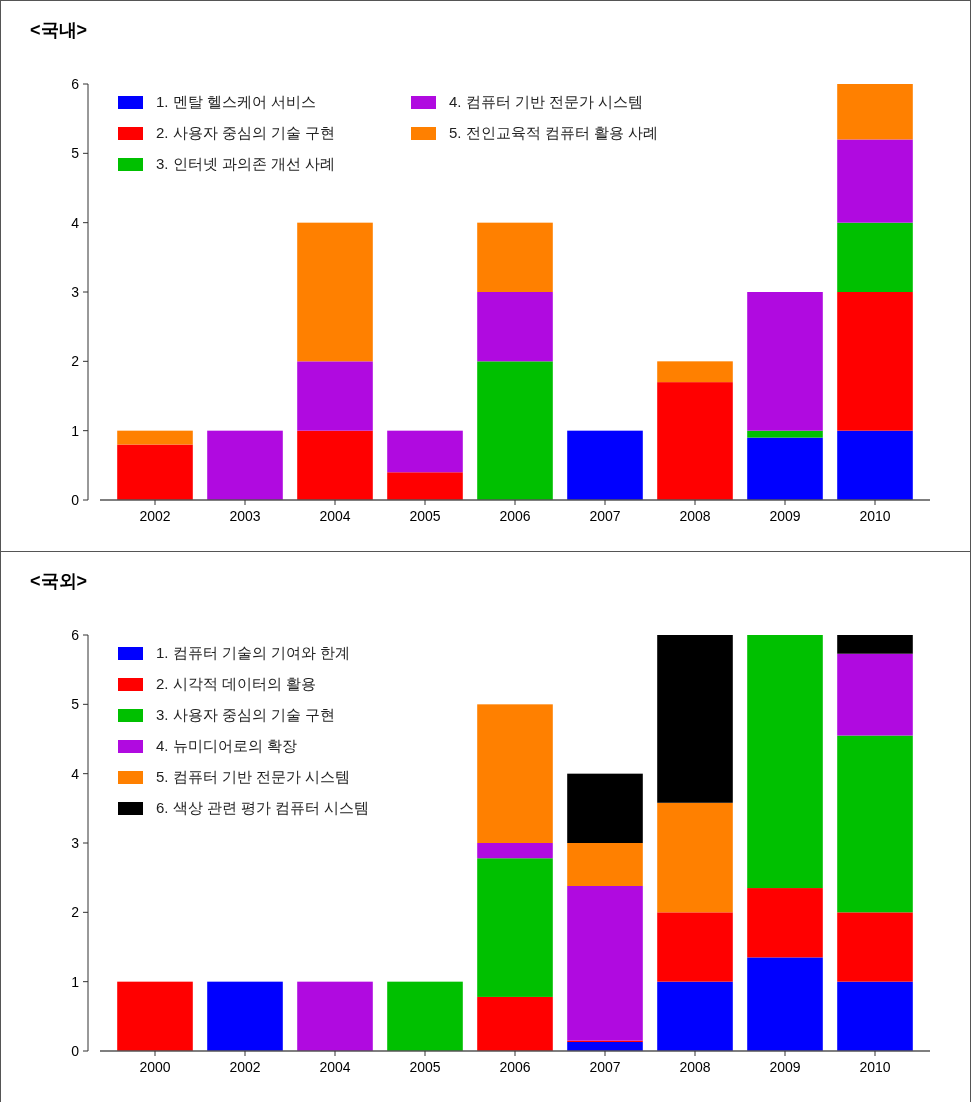 This screenshot has width=979, height=1102. What do you see at coordinates (226, 746) in the screenshot?
I see `legend-label: 4. 뉴미디어로의 확장` at bounding box center [226, 746].